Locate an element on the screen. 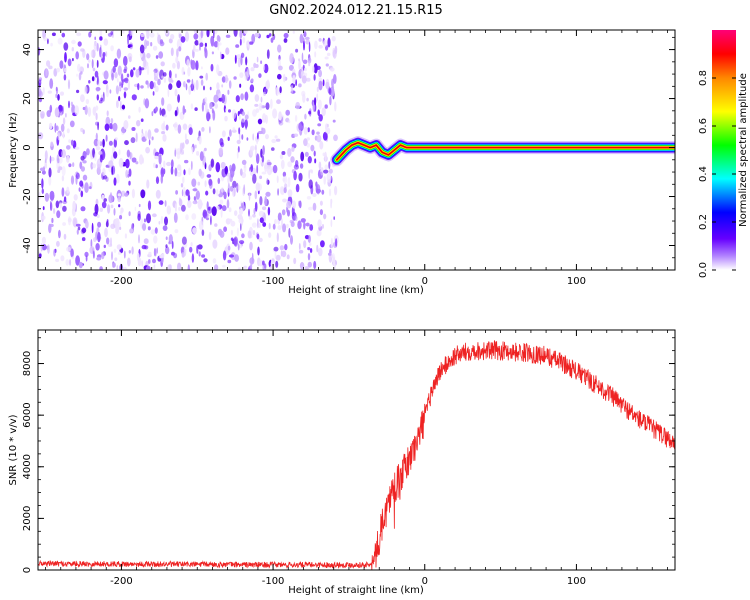 The width and height of the screenshot is (750, 600). colorbar-tick-label: 0.6 is located at coordinates (703, 126).